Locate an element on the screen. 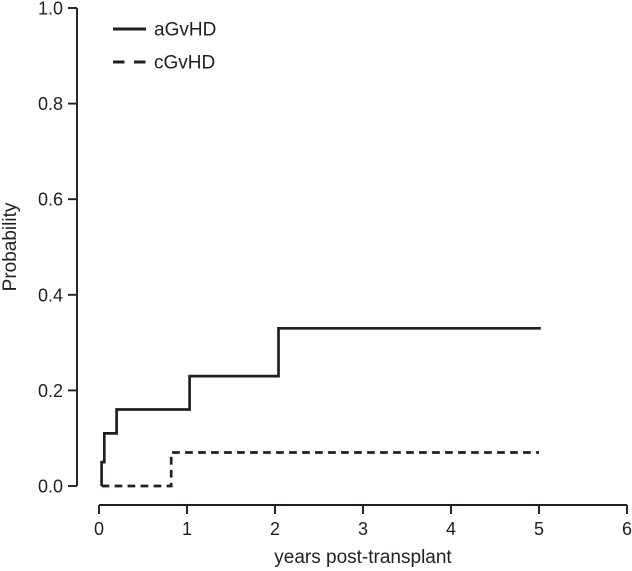 This screenshot has height=571, width=632. y-axis-tick-label: 0.8 is located at coordinates (50, 104).